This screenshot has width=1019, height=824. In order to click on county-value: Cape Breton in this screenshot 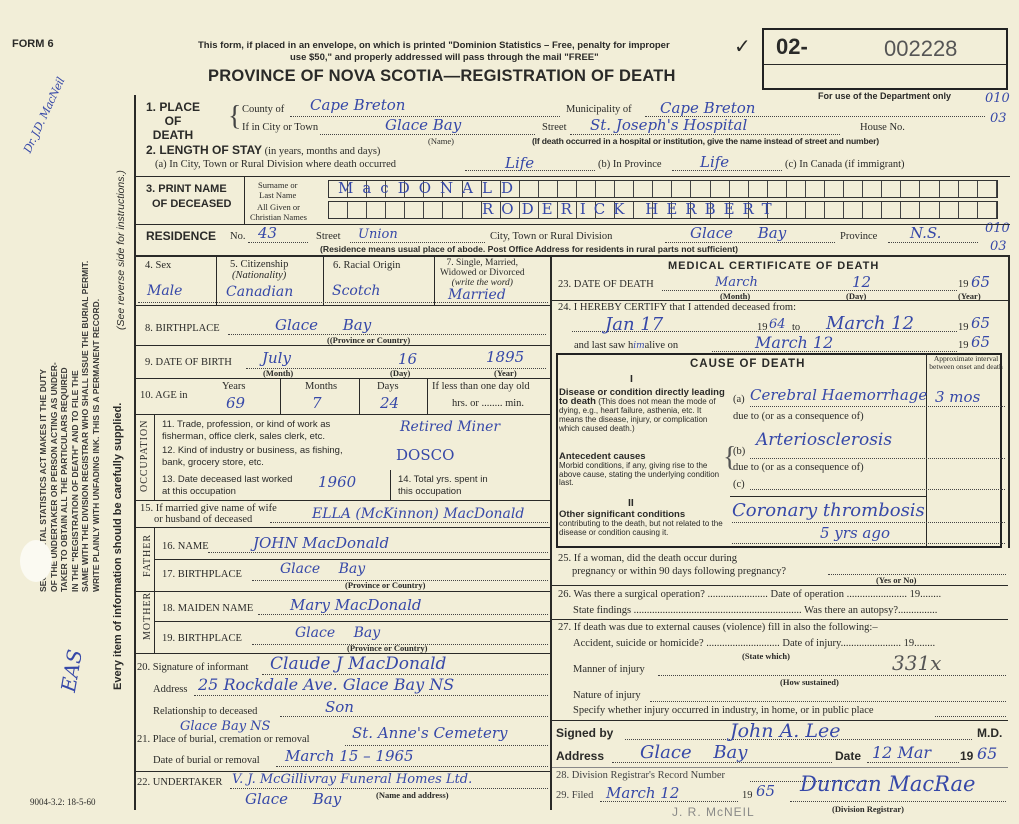, I will do `click(358, 105)`.